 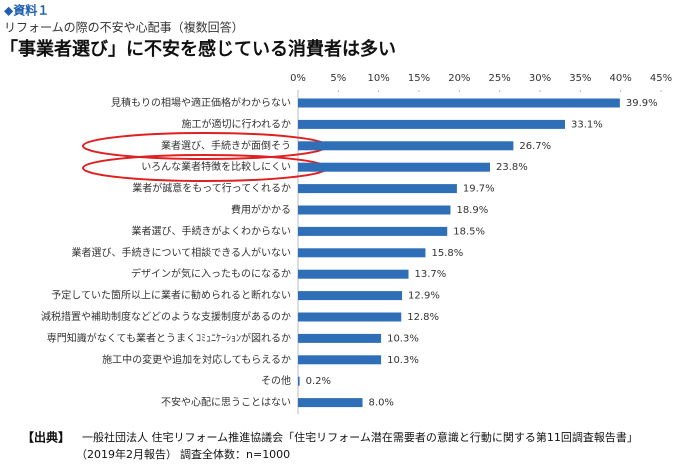 What do you see at coordinates (235, 454) in the screenshot?
I see `sample-size: 調査全体数：n=1000` at bounding box center [235, 454].